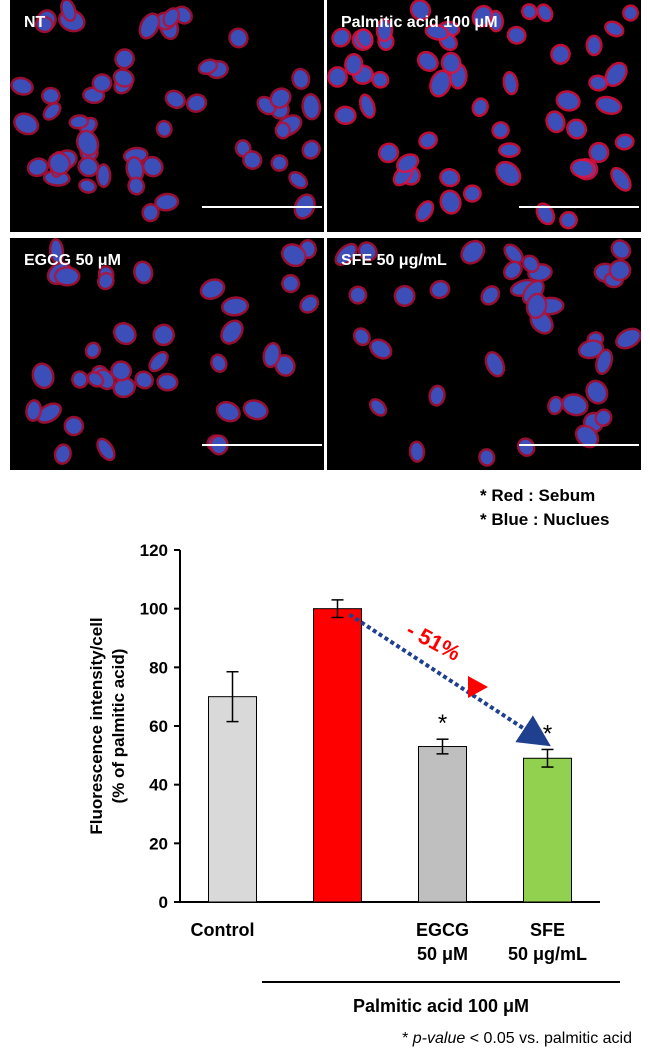 This screenshot has height=1064, width=650. Describe the element at coordinates (158, 726) in the screenshot. I see `y-tick-label: 60` at that location.